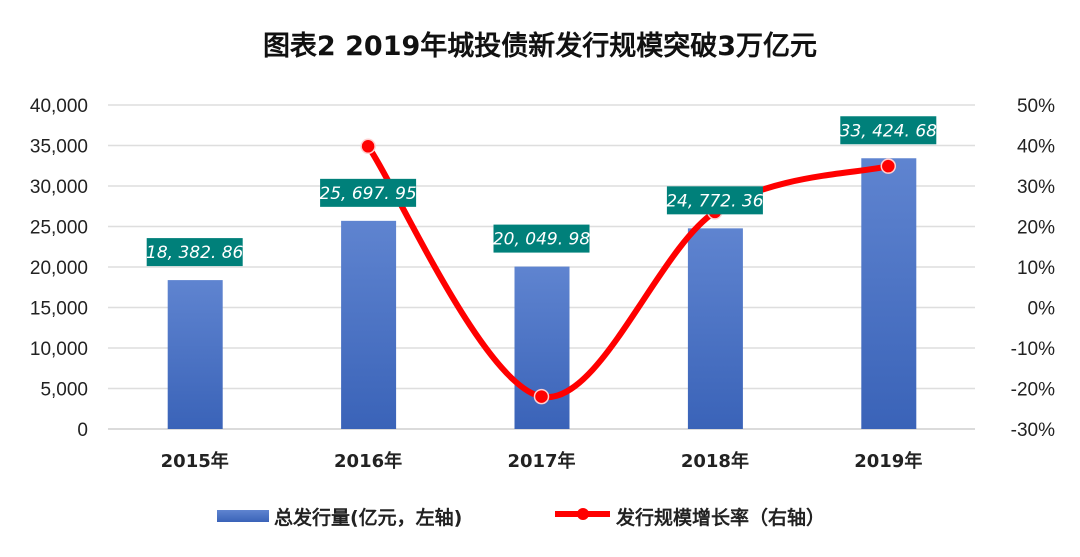 The height and width of the screenshot is (557, 1080). What do you see at coordinates (541, 461) in the screenshot?
I see `x-tick-label: 2017年` at bounding box center [541, 461].